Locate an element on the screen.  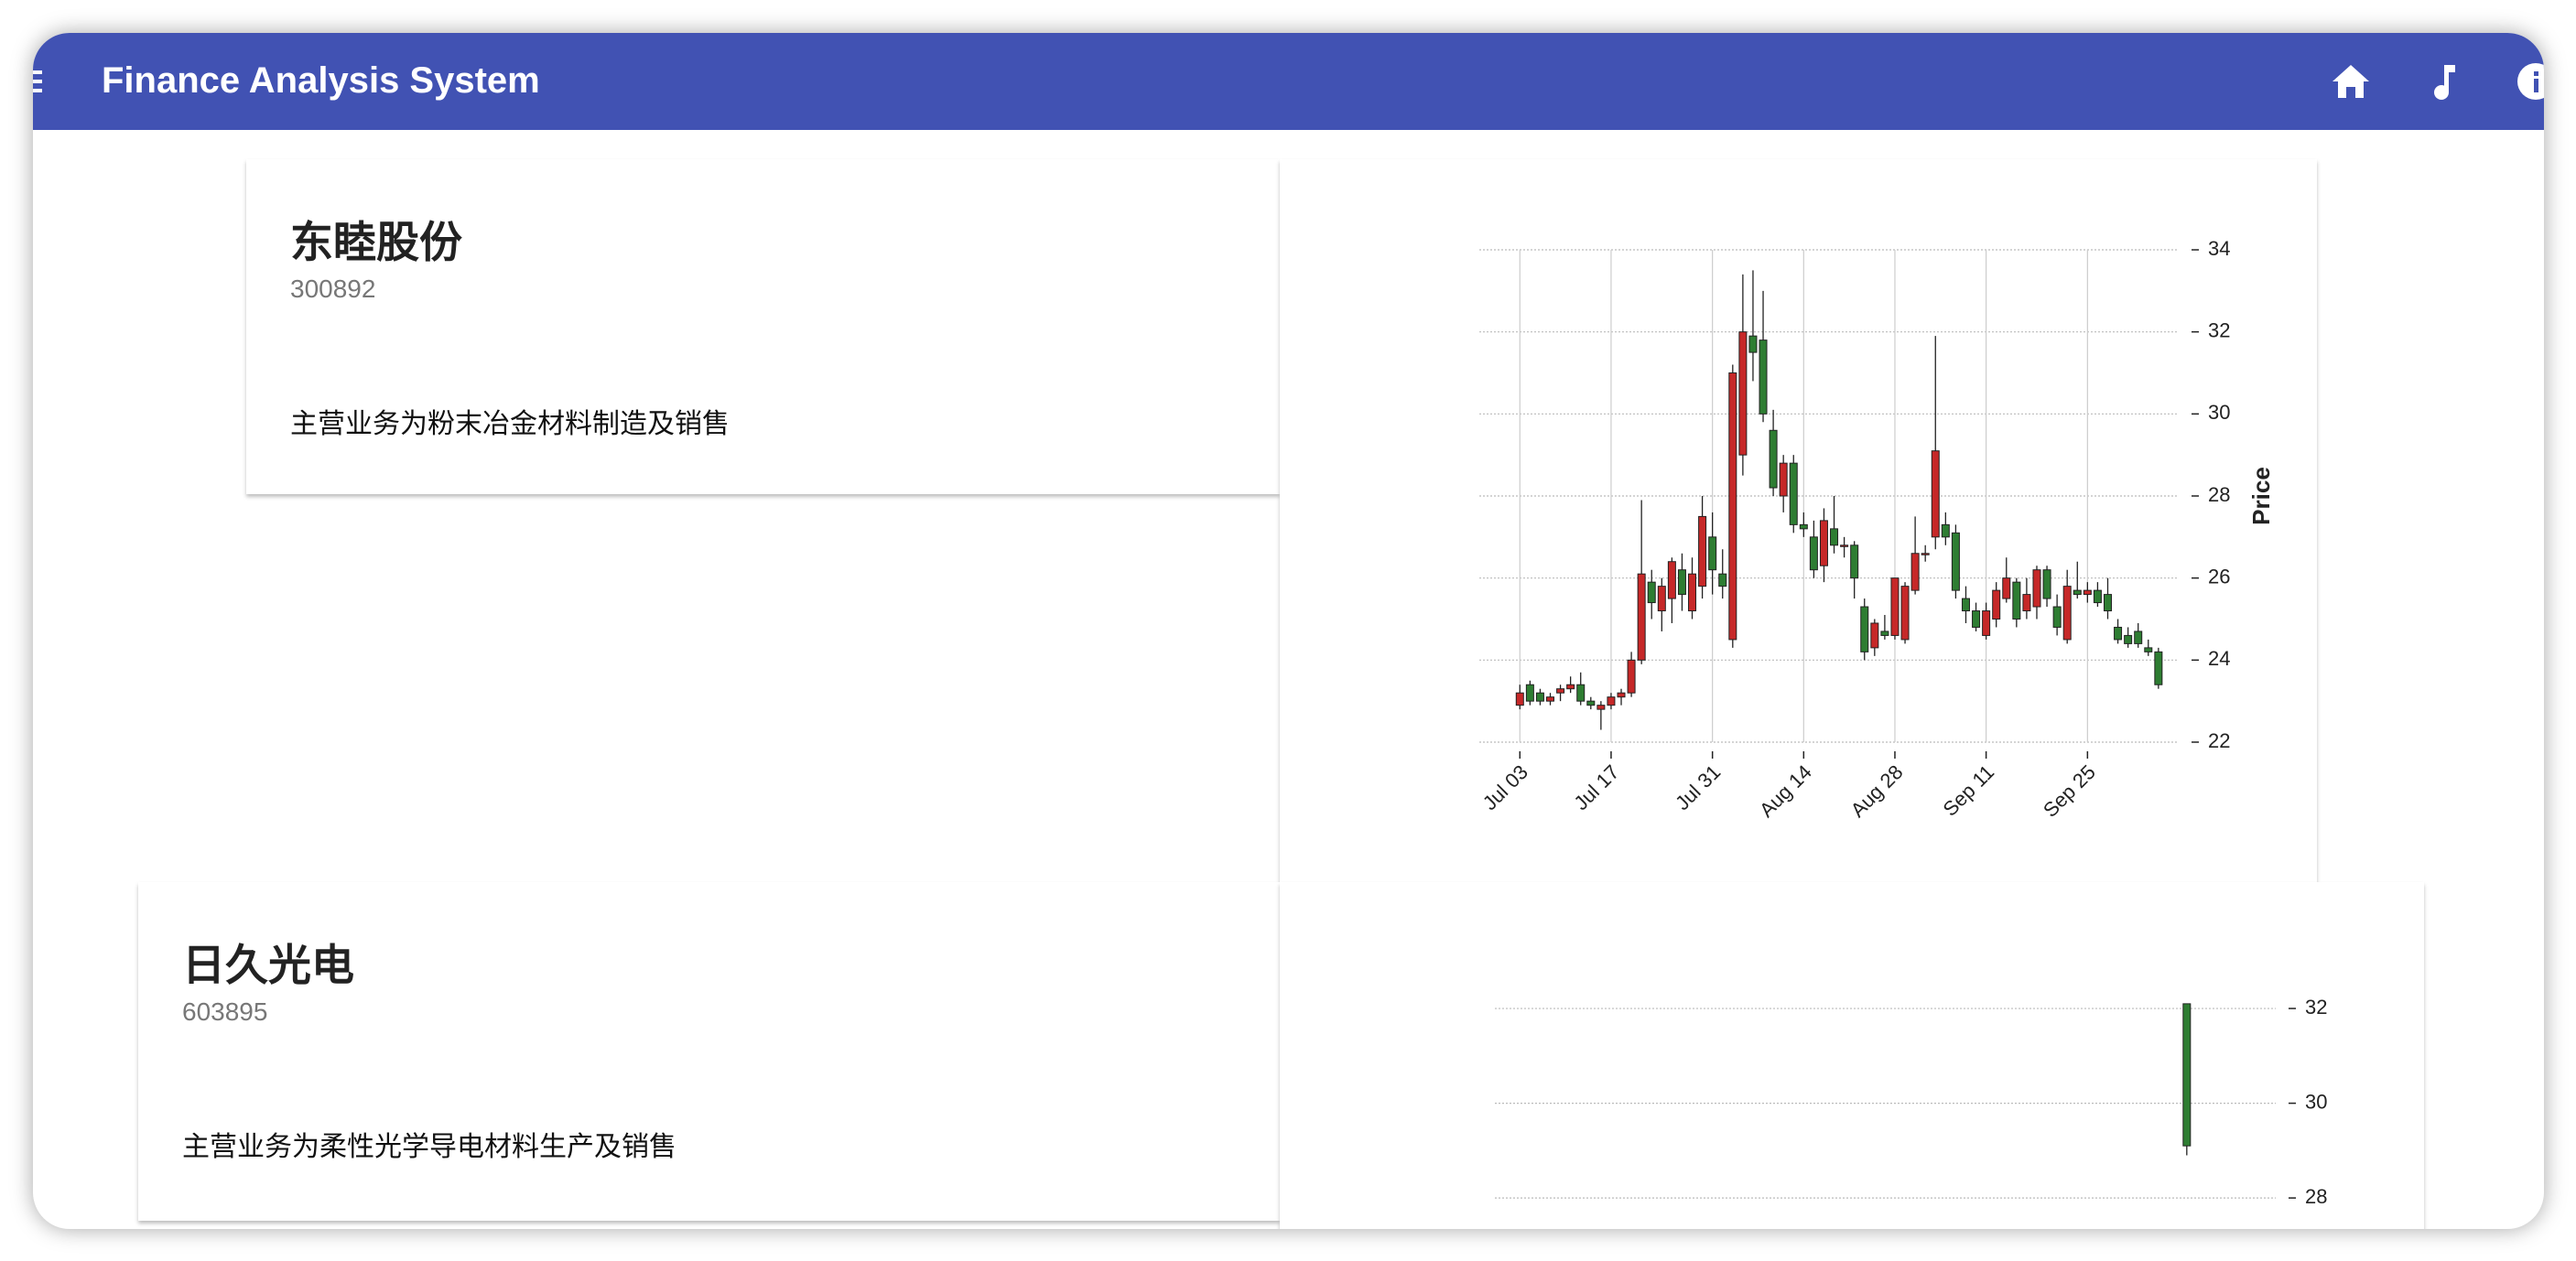
y-tick-label: 34 is located at coordinates (2219, 248).